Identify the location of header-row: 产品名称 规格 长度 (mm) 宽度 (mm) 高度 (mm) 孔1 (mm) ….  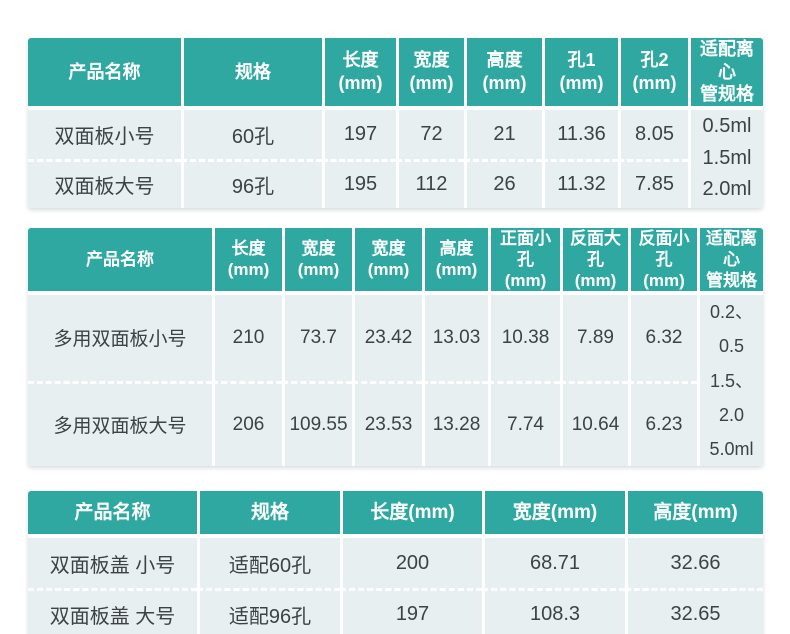
(395, 74).